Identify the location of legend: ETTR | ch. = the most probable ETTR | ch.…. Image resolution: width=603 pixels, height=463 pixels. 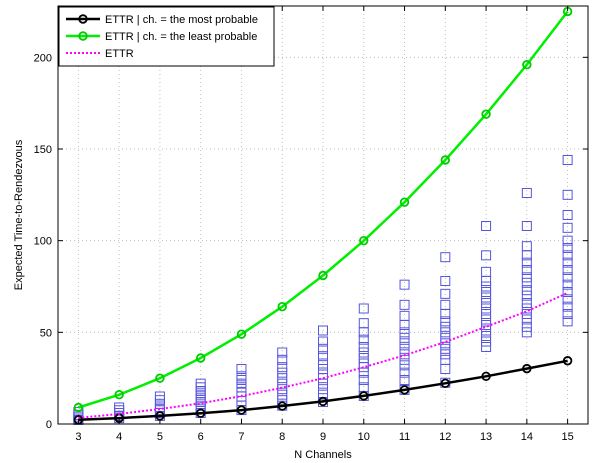
(166, 36).